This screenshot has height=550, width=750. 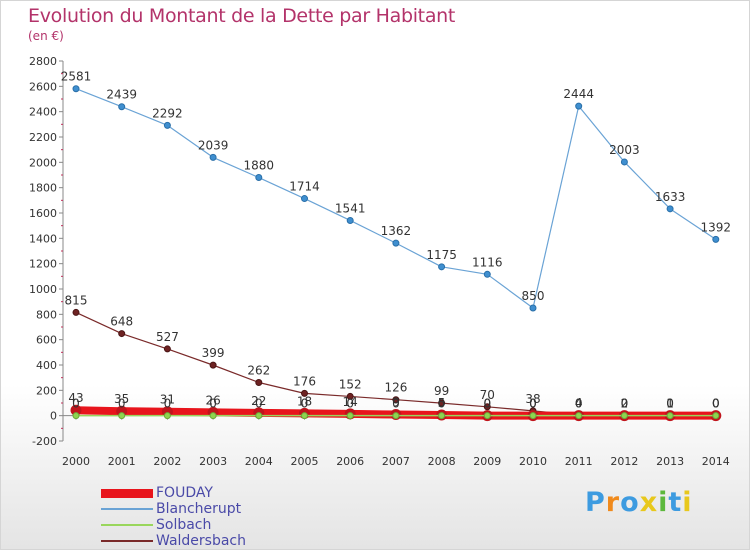 What do you see at coordinates (199, 509) in the screenshot?
I see `legend-label: Blancherupt` at bounding box center [199, 509].